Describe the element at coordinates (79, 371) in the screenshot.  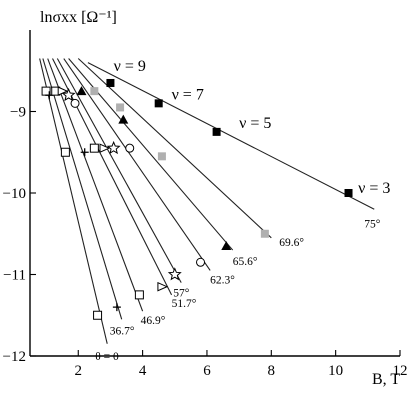
I see `x-tick-label: 2` at that location.